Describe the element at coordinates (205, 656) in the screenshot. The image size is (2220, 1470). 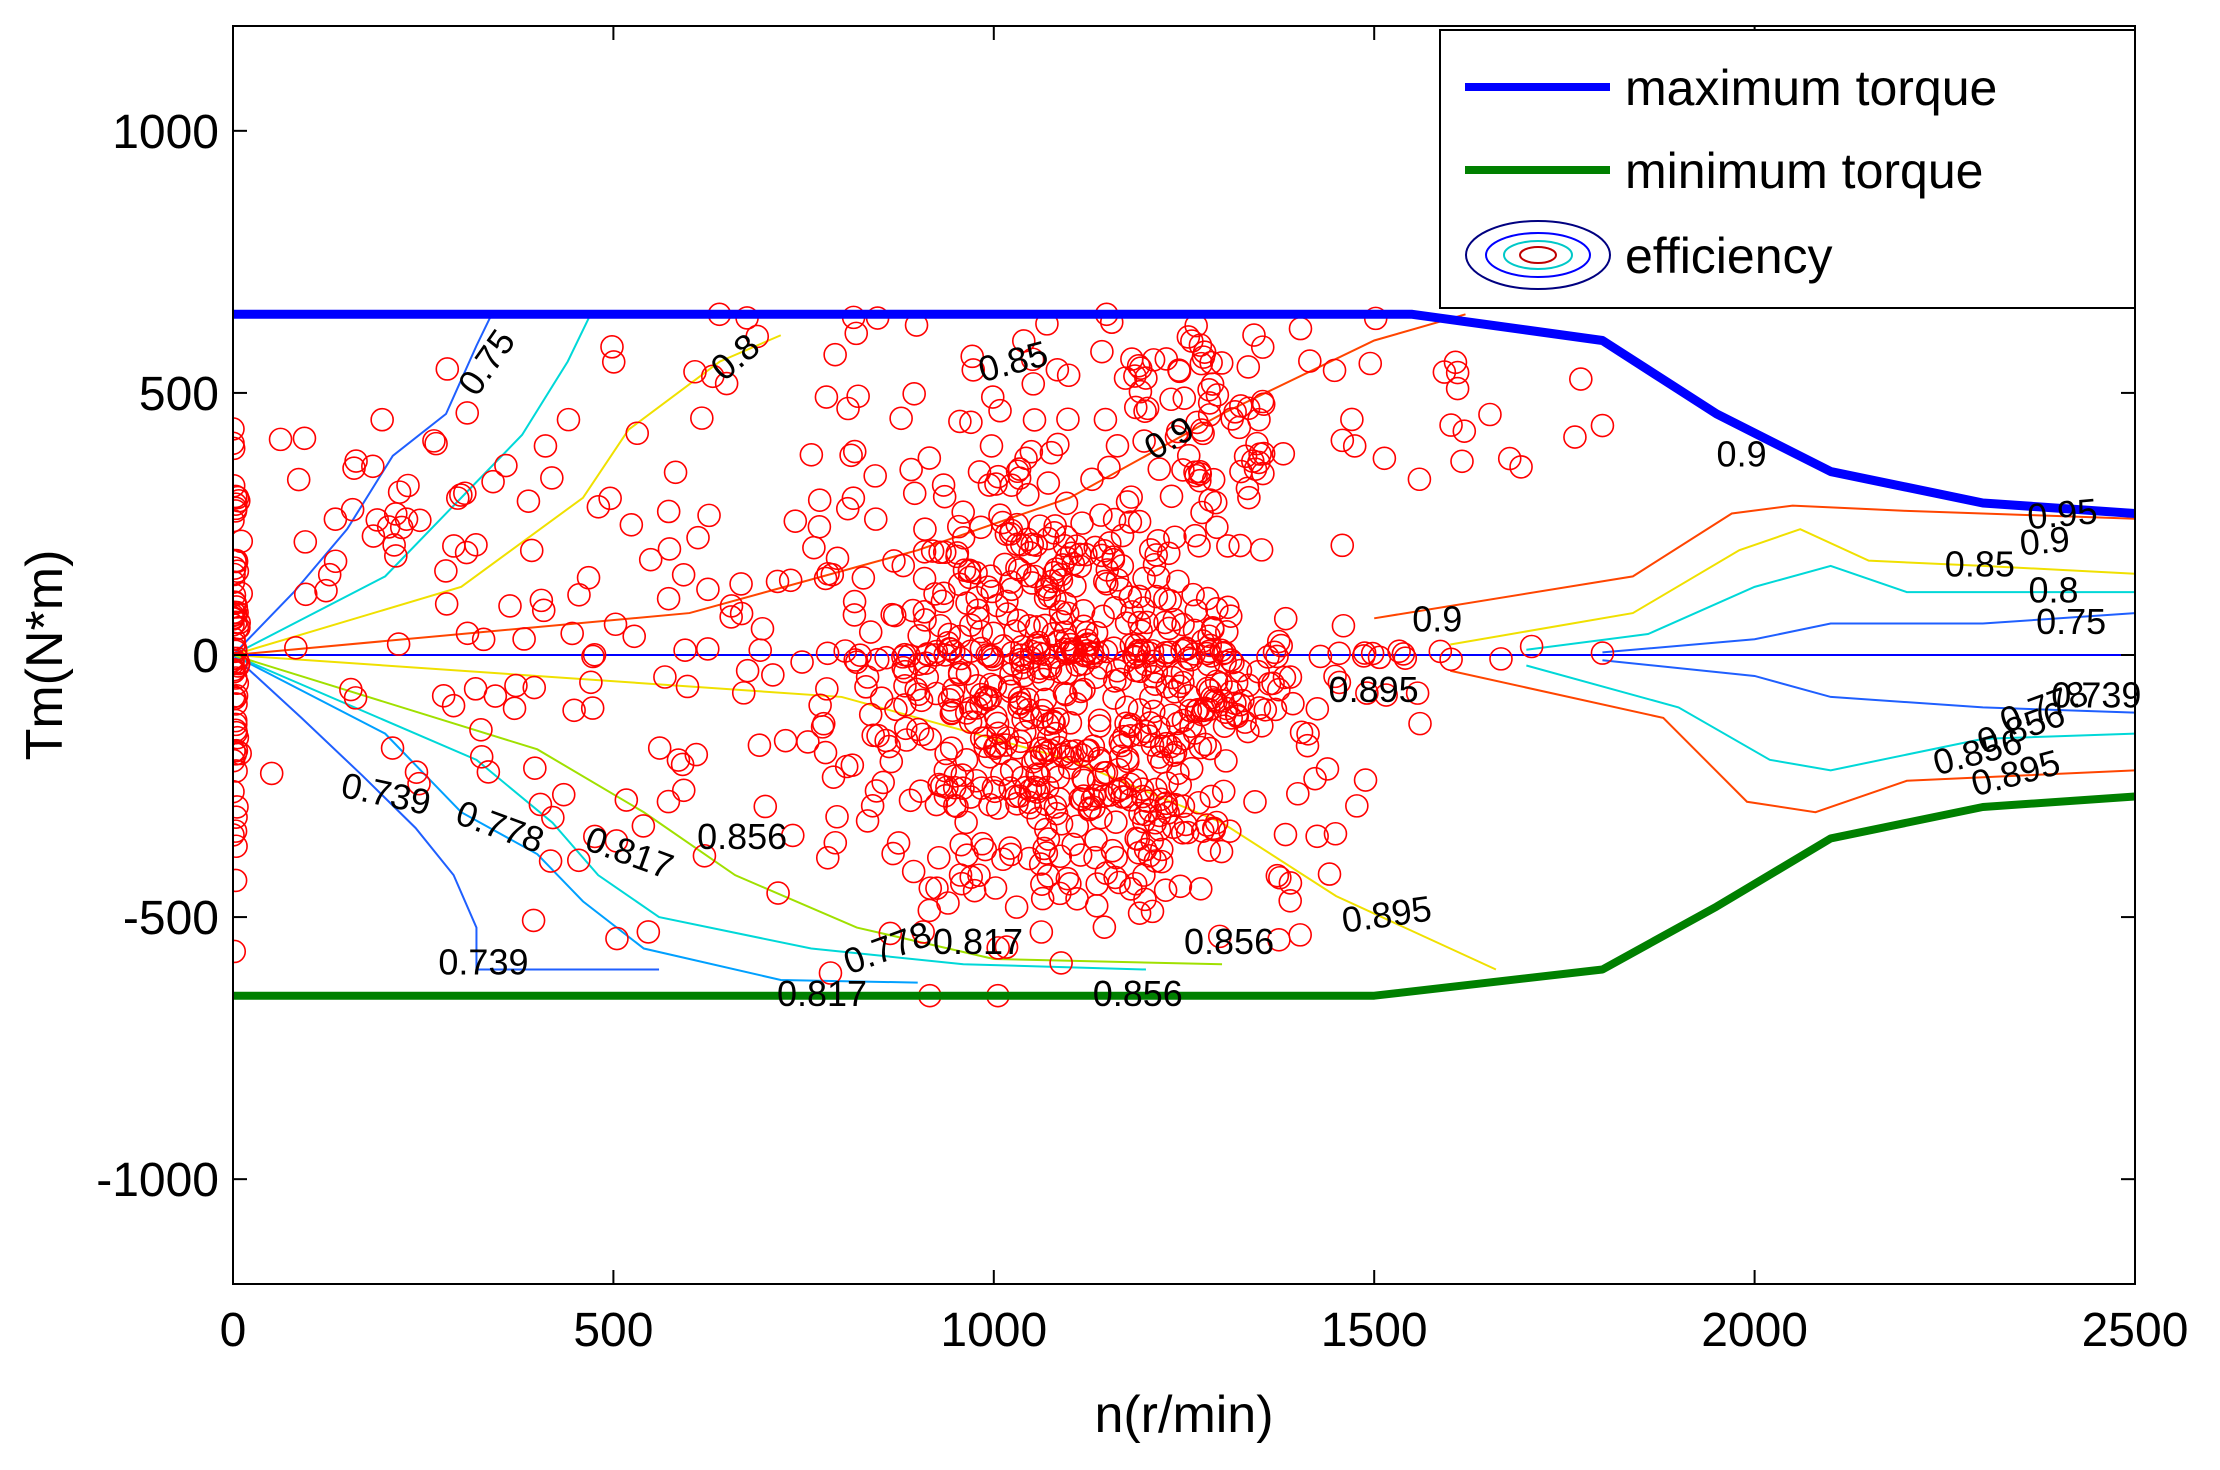
I see `y-tick-label: 0` at that location.